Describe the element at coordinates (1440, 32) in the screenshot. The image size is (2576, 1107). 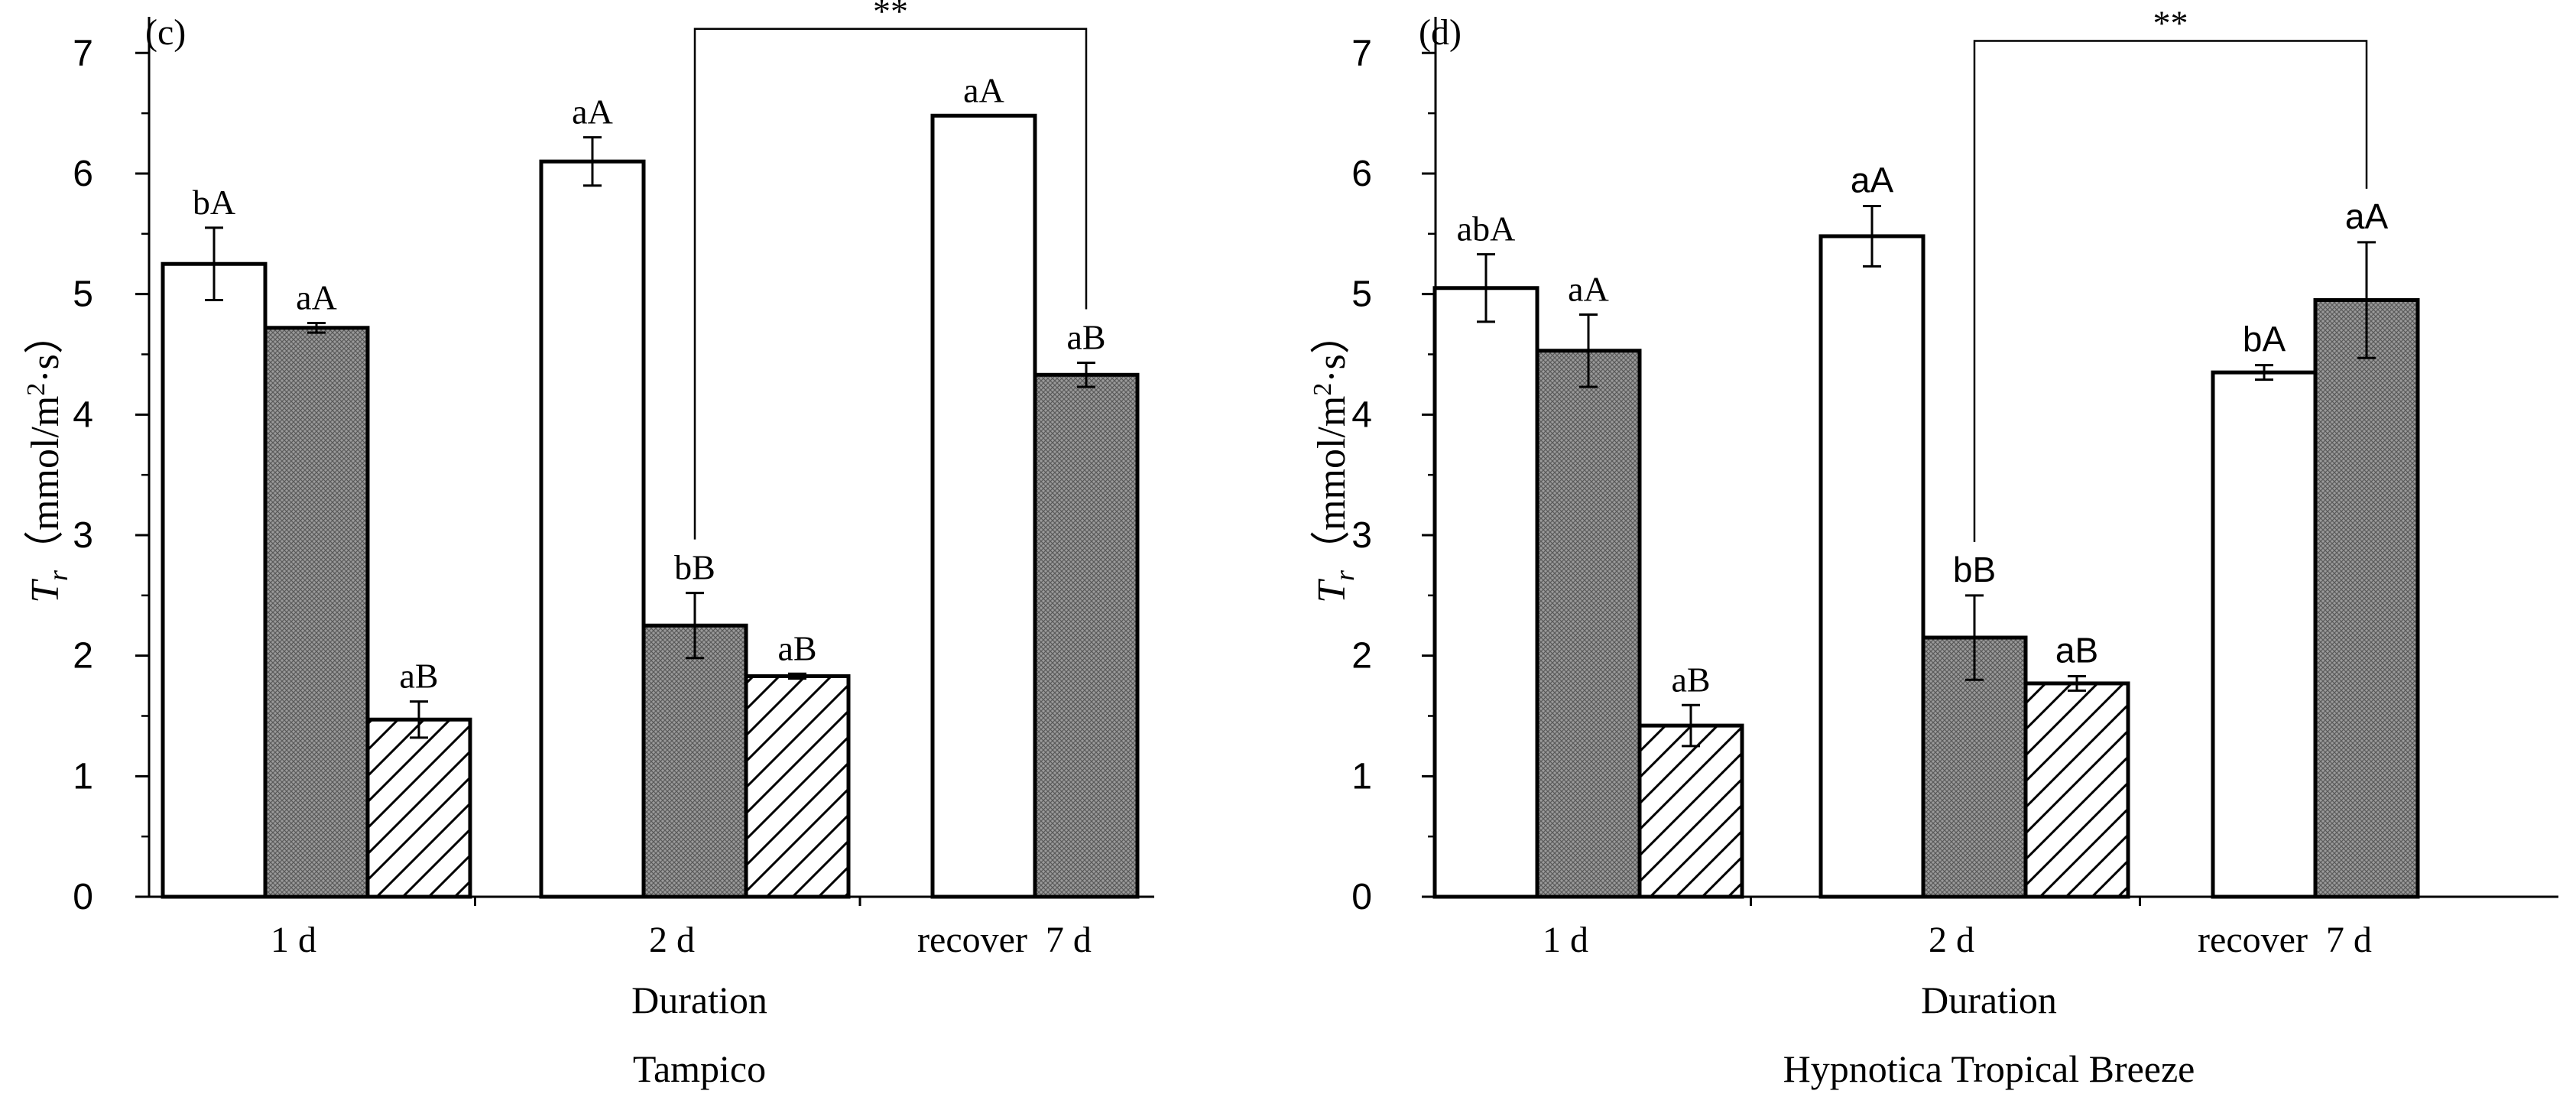
I see `panel-label: (d)` at that location.